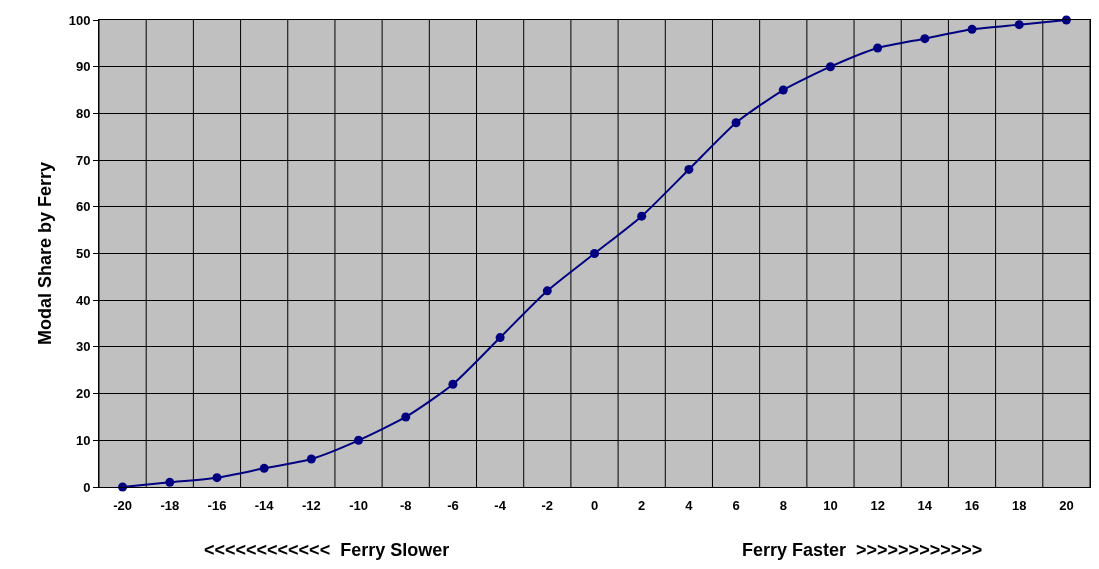  Describe the element at coordinates (44, 253) in the screenshot. I see `y-axis-title: Modal Share by Ferry` at that location.